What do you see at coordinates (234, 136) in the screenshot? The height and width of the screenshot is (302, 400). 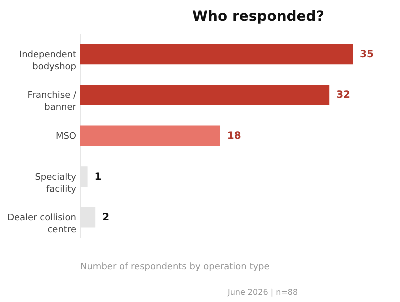 I see `data-label: 18` at bounding box center [234, 136].